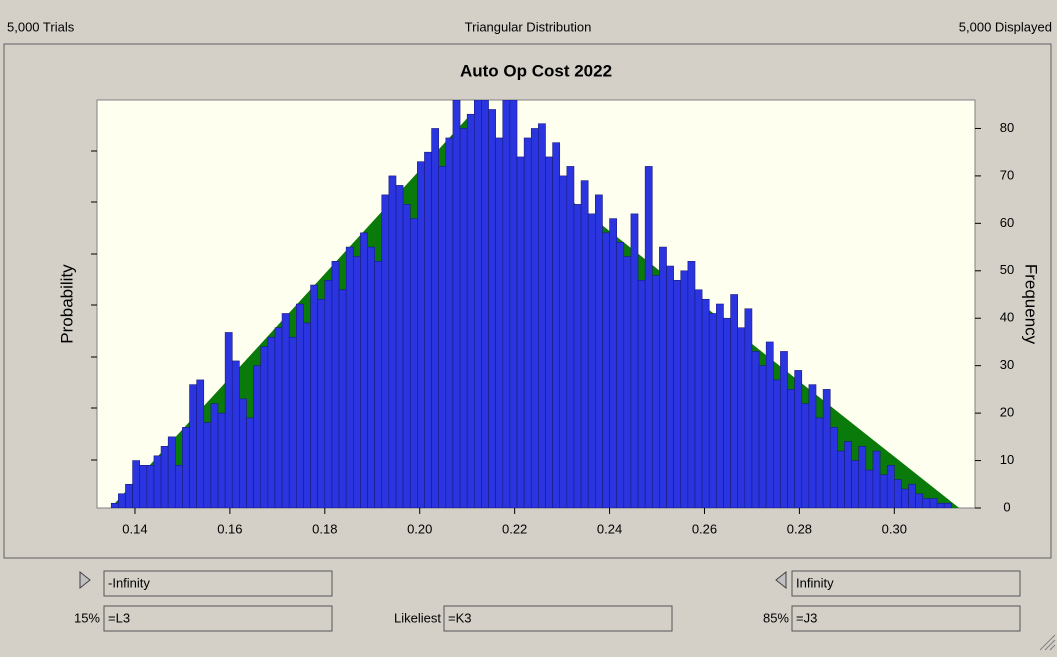 This screenshot has width=1057, height=657. I want to click on left-pct-value: =L3, so click(119, 617).